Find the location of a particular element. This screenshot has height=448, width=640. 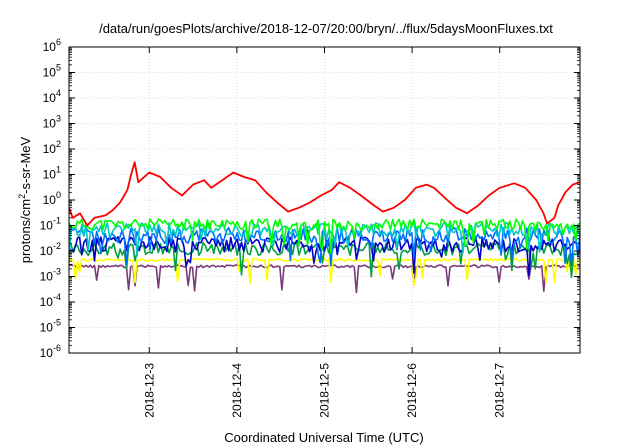

y-tick-label: 10³ is located at coordinates (52, 122).